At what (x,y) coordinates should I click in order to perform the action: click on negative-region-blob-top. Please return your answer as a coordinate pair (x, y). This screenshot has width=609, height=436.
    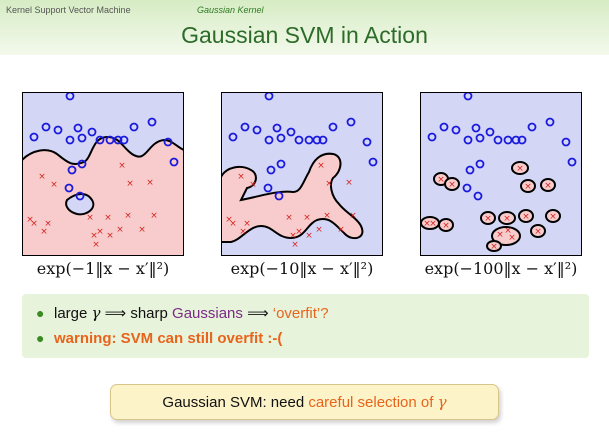
    Looking at the image, I should click on (292, 197).